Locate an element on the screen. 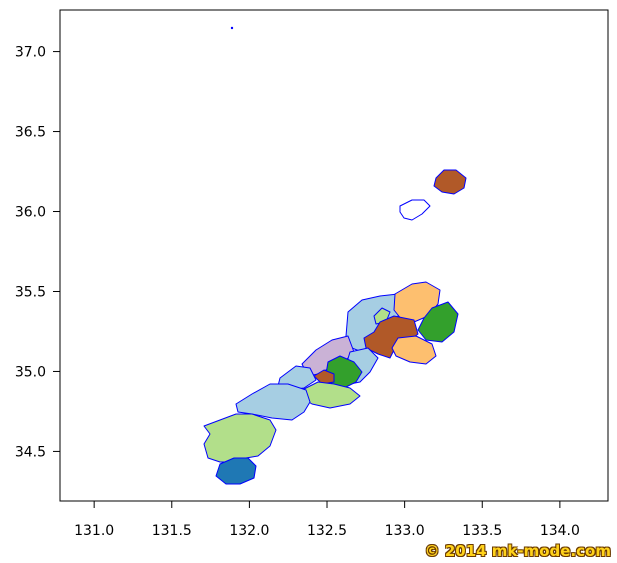  credit-watermark: © 2014 mk-mode.com is located at coordinates (517, 551).